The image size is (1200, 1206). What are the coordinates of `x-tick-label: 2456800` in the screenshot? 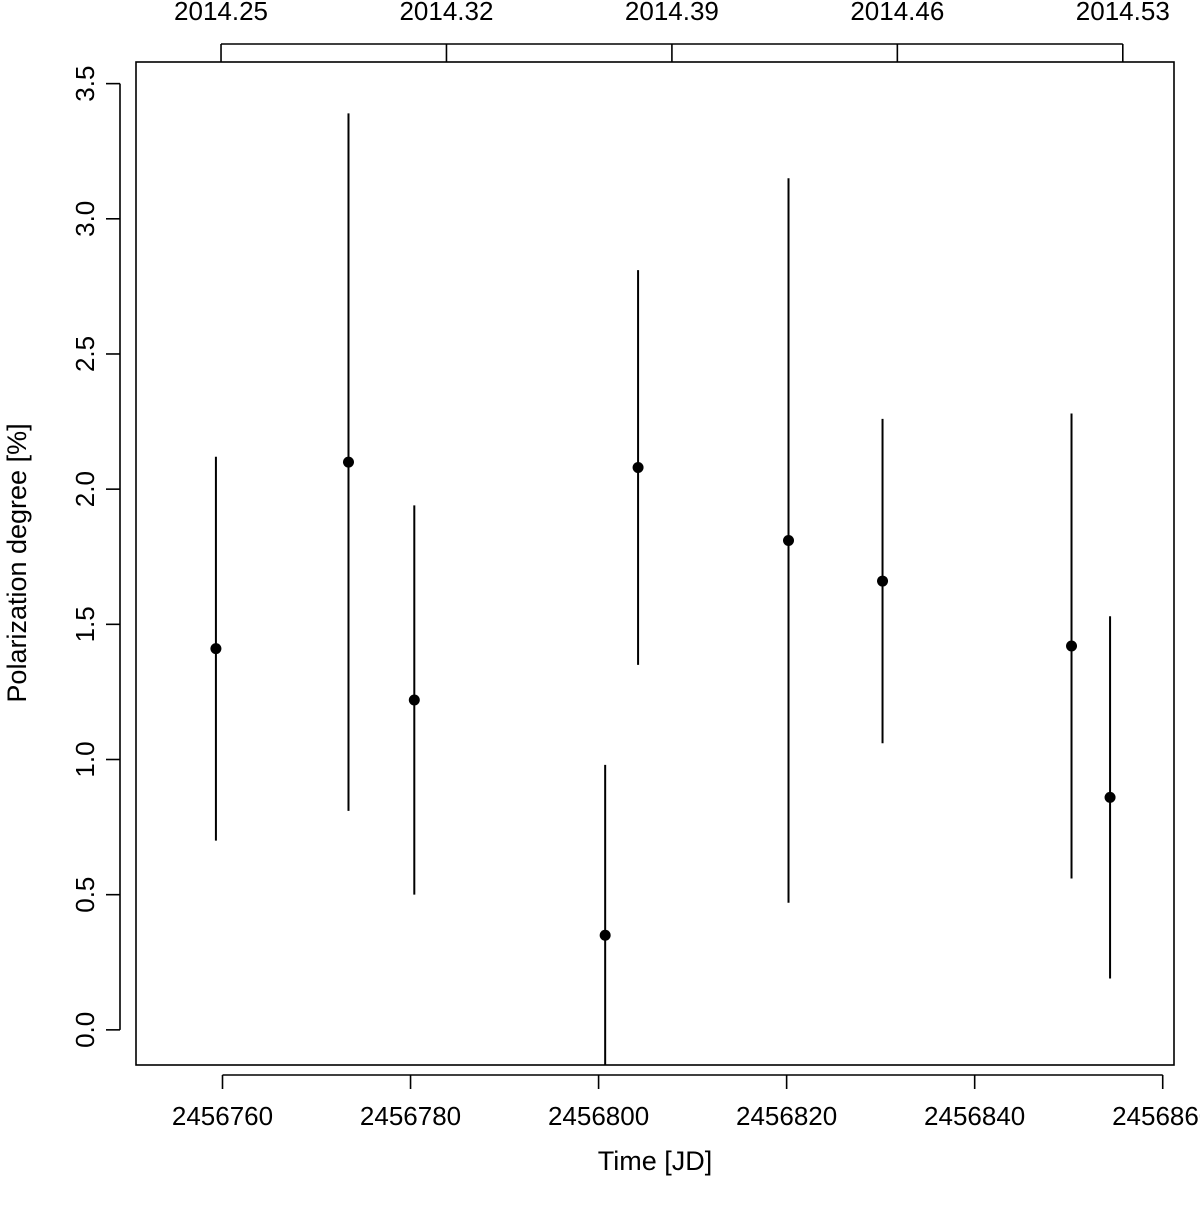 It's located at (598, 1116).